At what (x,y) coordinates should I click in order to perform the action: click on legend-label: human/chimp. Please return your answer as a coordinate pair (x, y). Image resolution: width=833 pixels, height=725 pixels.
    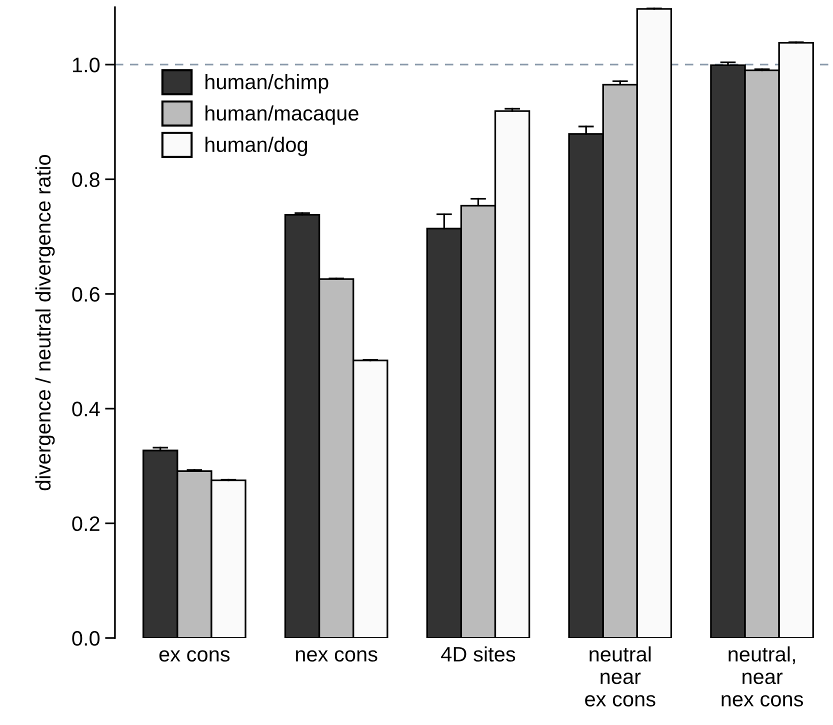
    Looking at the image, I should click on (267, 84).